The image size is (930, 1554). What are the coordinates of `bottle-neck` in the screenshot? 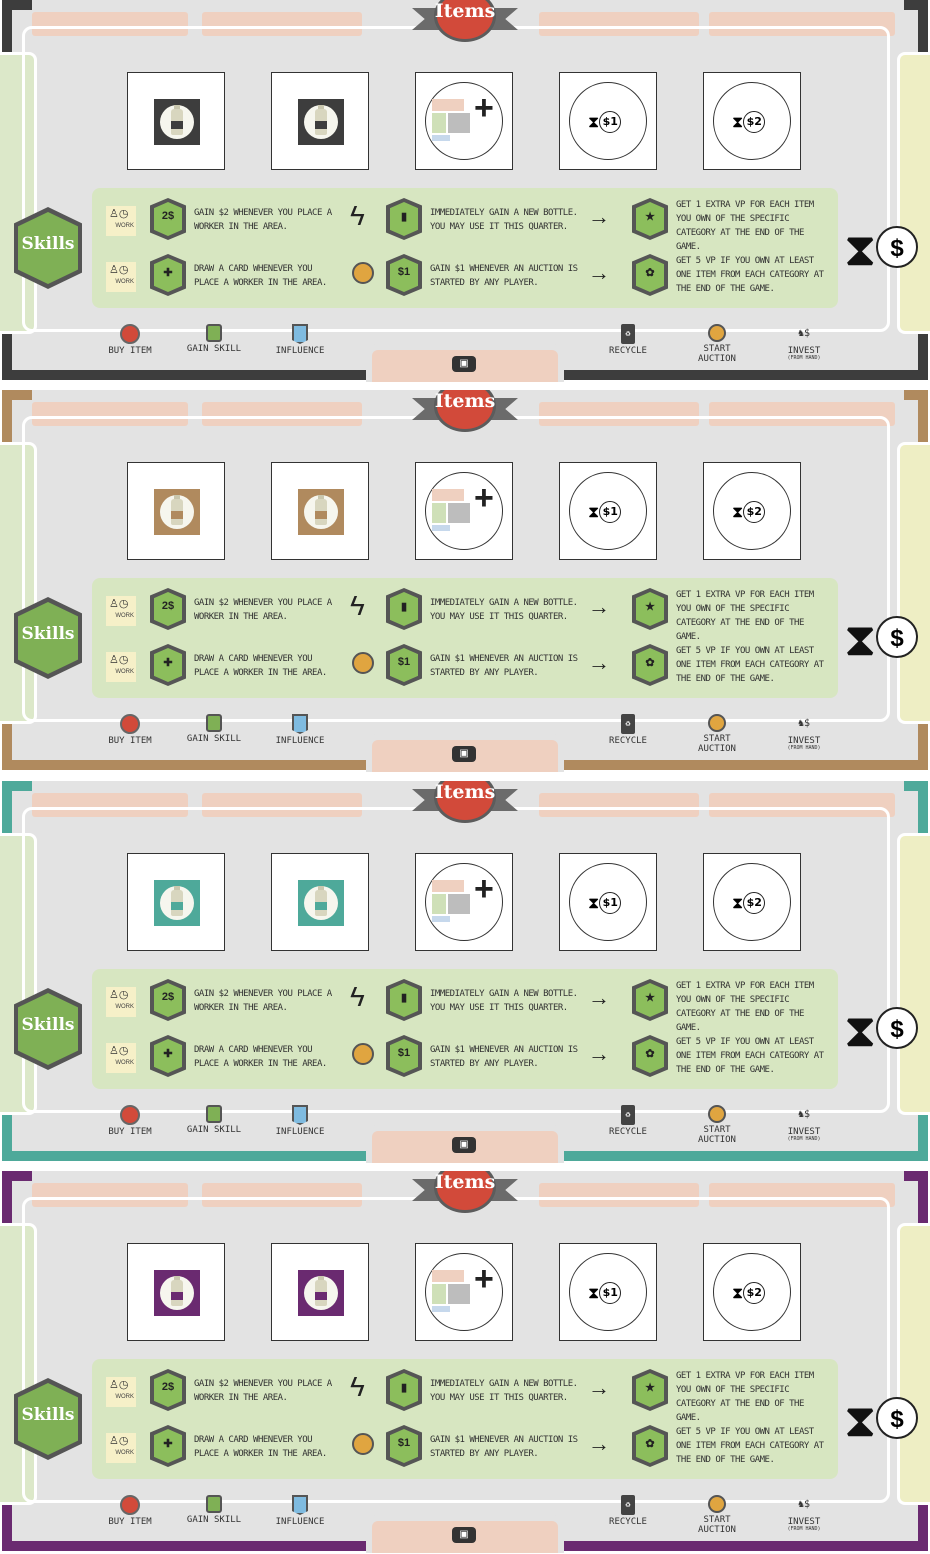 It's located at (177, 889).